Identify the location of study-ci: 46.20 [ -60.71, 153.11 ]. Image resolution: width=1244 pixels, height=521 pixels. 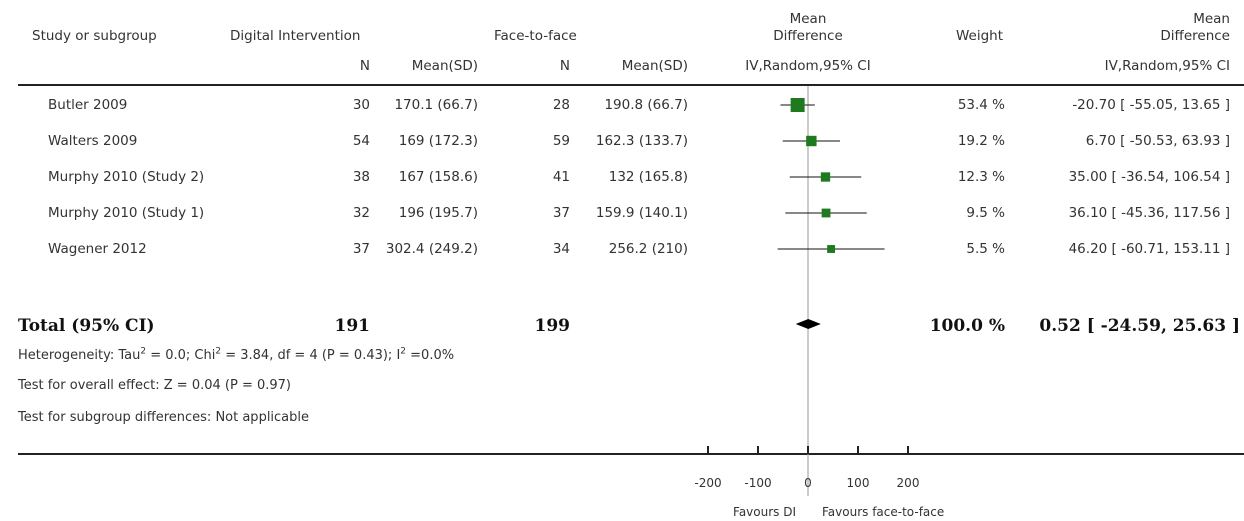
(1149, 249).